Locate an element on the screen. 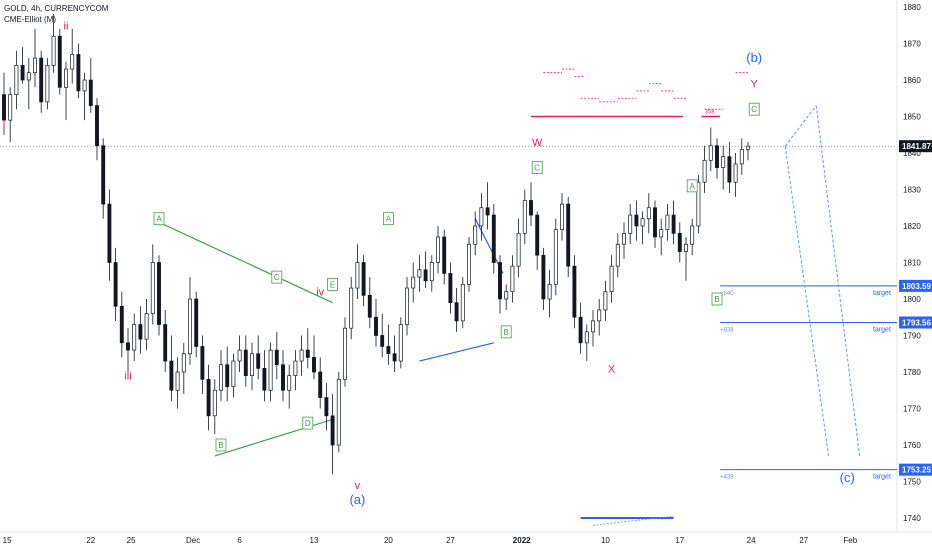 This screenshot has height=555, width=932. price-tag-label: 1793.56 is located at coordinates (916, 323).